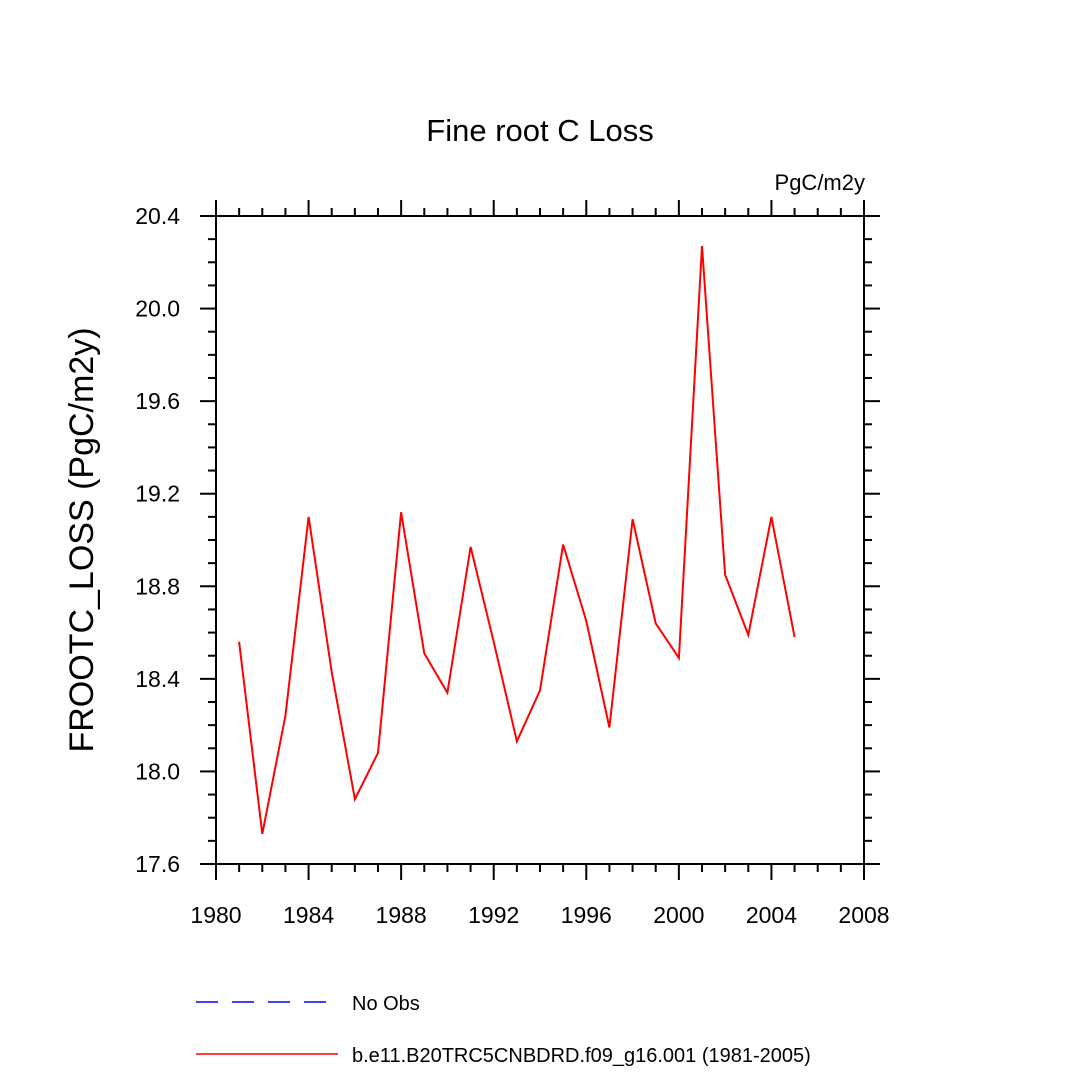  Describe the element at coordinates (157, 216) in the screenshot. I see `y-tick-label: 20.4` at that location.